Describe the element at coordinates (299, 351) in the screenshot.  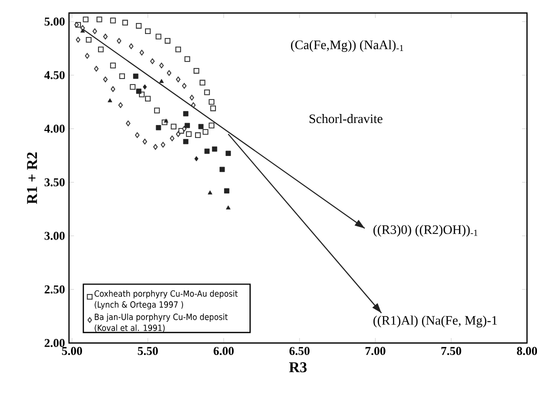
I see `x-tick-label: 6.50` at that location.